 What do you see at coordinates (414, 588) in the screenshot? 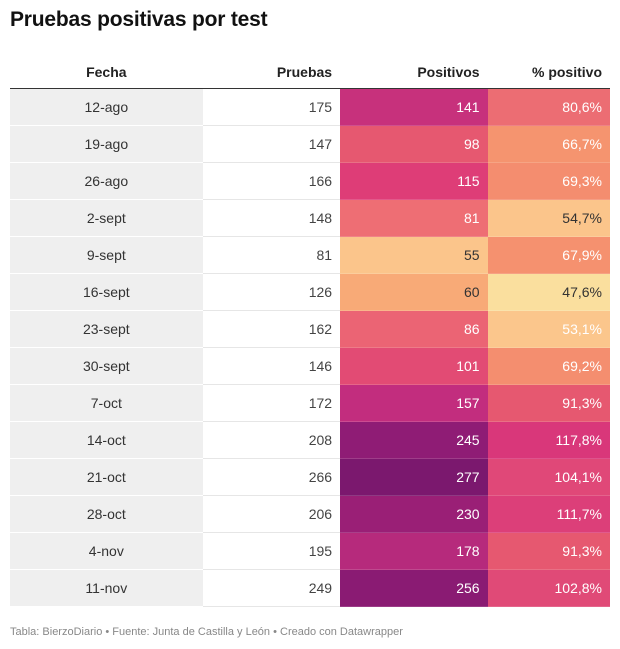
I see `cell-positivos: 256` at bounding box center [414, 588].